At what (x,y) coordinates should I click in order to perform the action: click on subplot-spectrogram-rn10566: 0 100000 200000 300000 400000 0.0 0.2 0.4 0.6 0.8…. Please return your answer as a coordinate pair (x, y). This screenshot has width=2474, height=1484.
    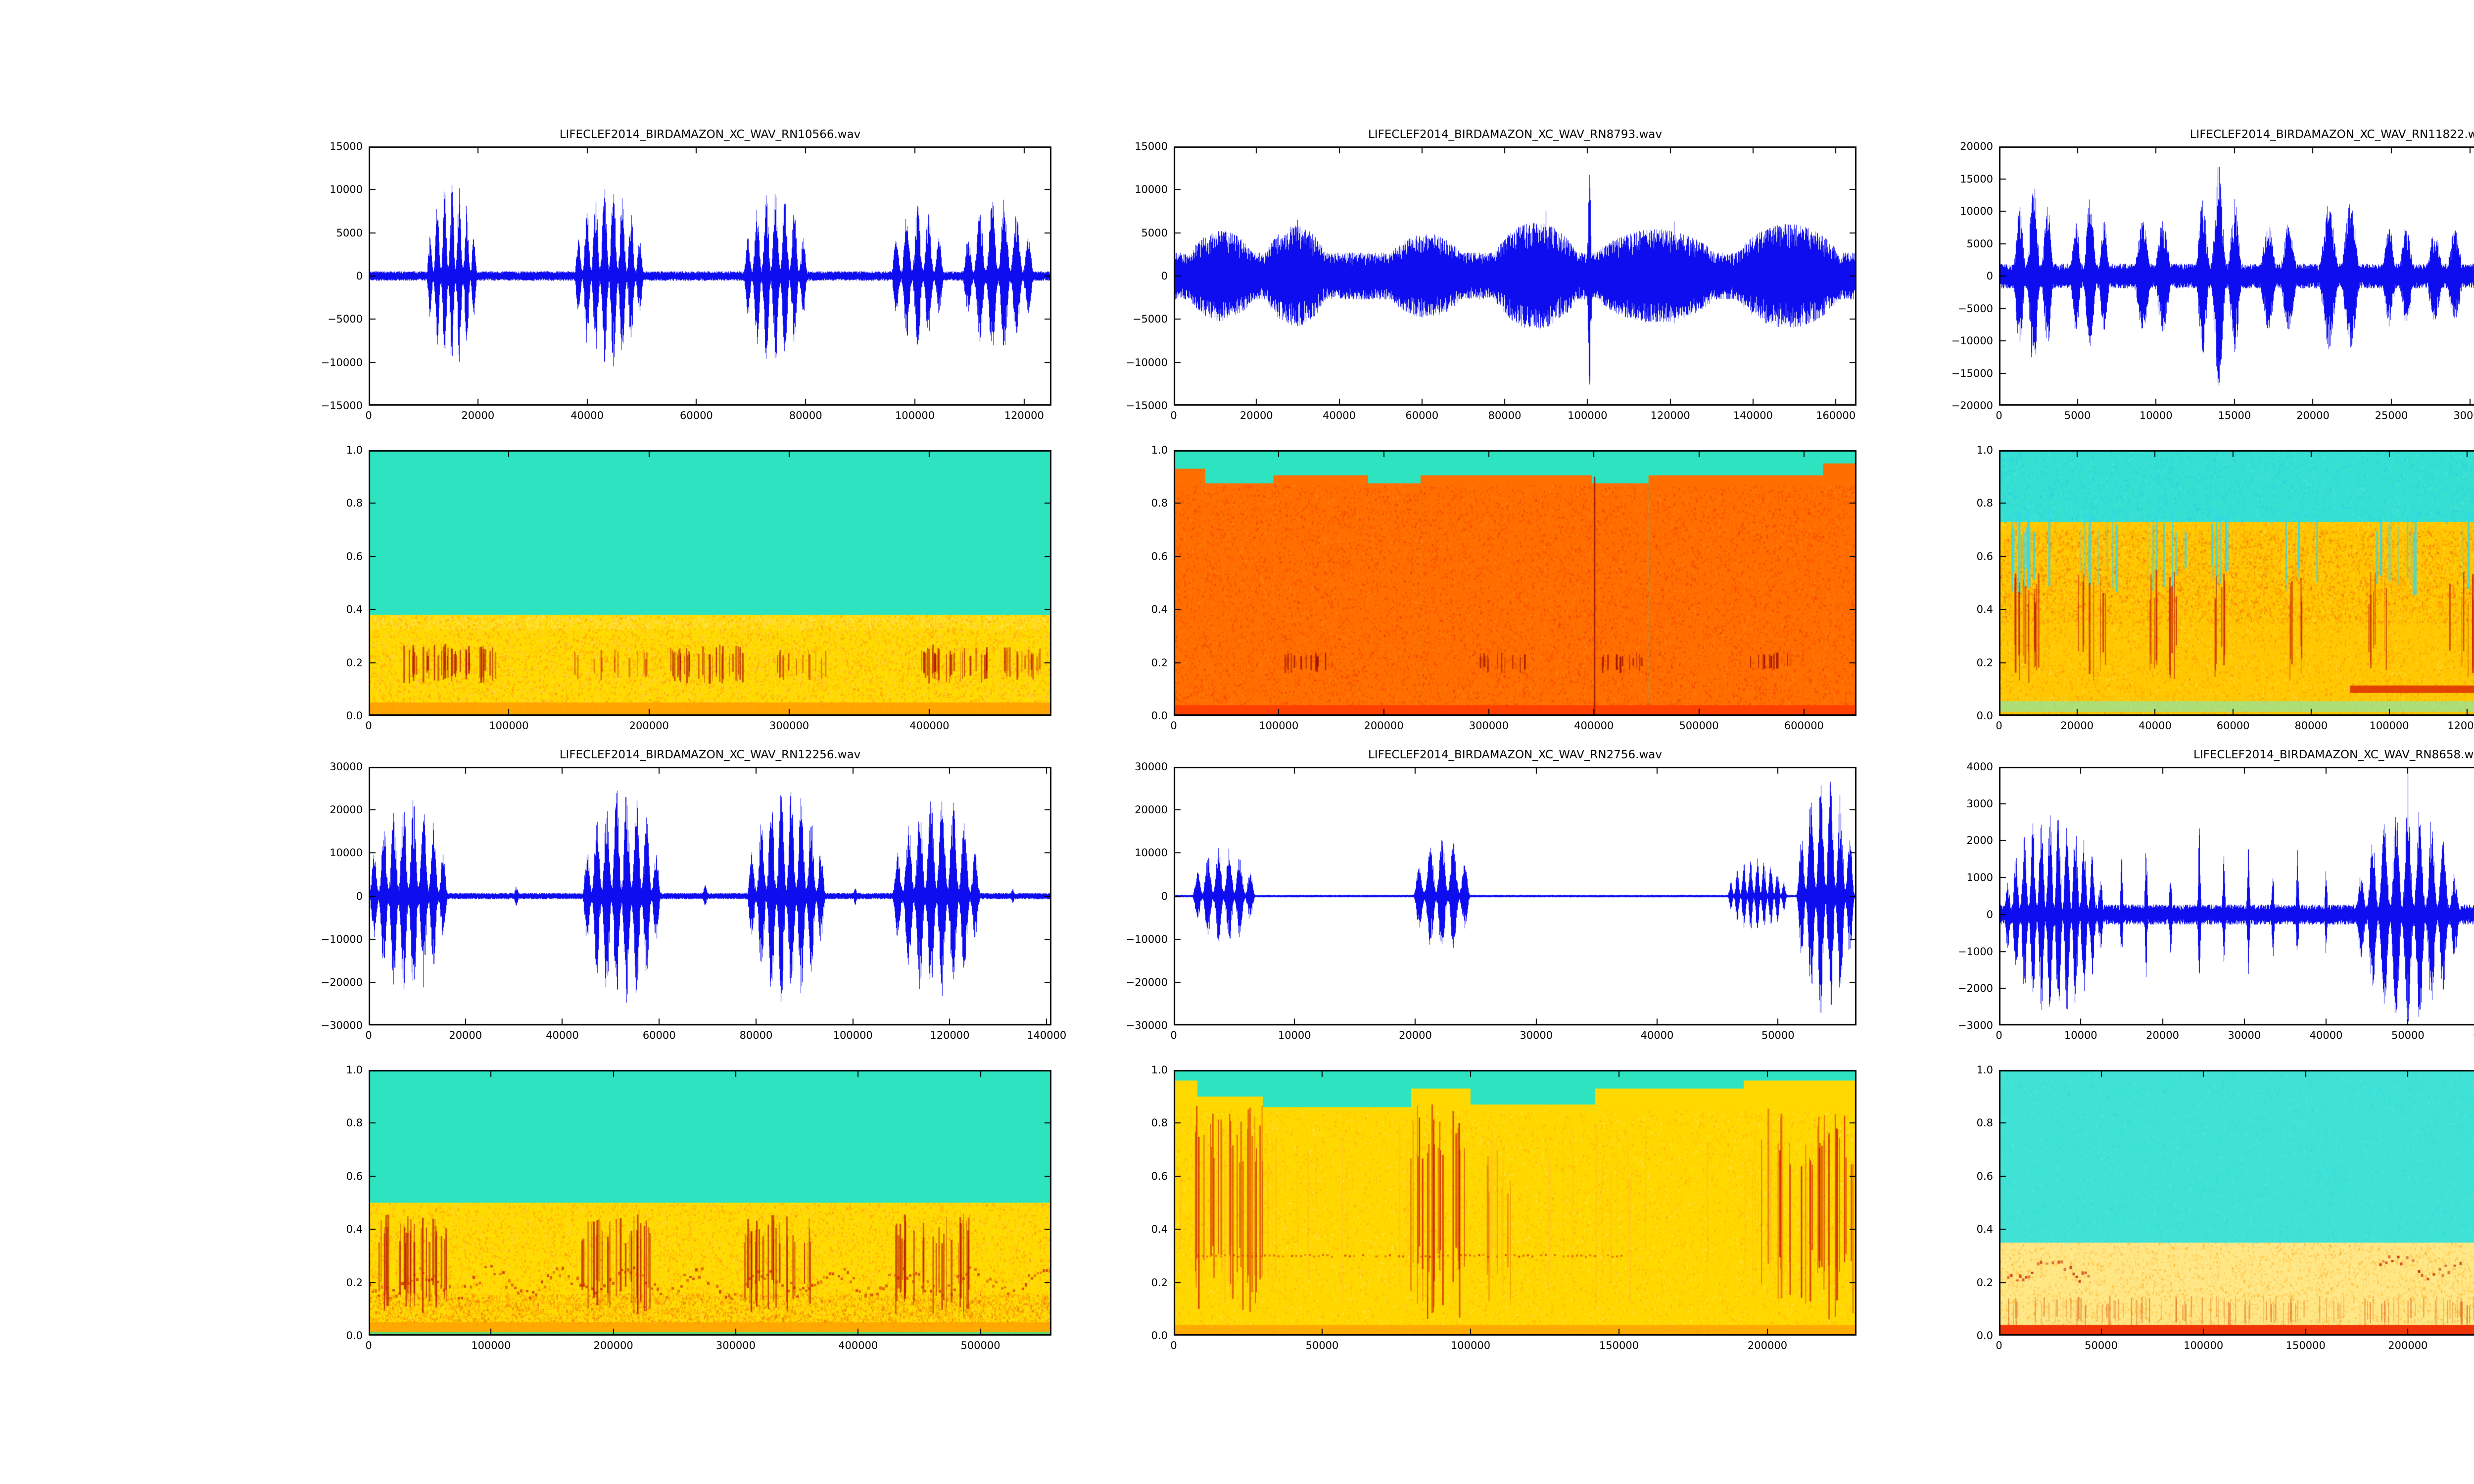
    Looking at the image, I should click on (698, 588).